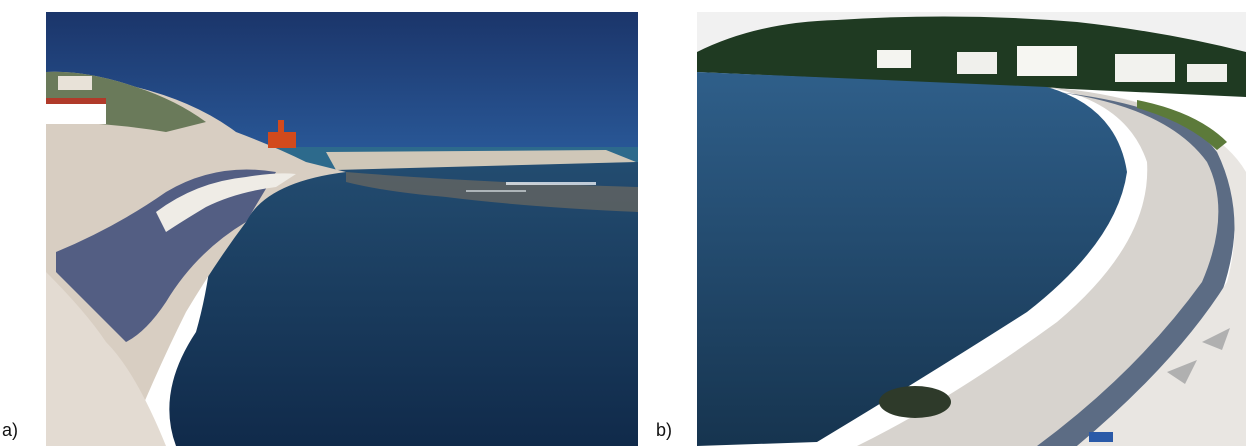  What do you see at coordinates (664, 430) in the screenshot?
I see `panel-label-b: b)` at bounding box center [664, 430].